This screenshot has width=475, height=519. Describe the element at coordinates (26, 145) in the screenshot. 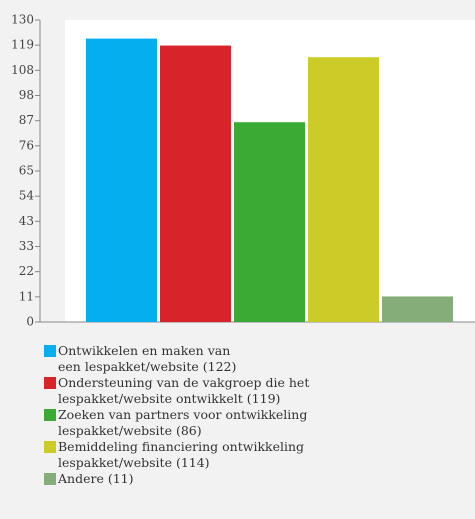

I see `y-tick-label: 76` at that location.